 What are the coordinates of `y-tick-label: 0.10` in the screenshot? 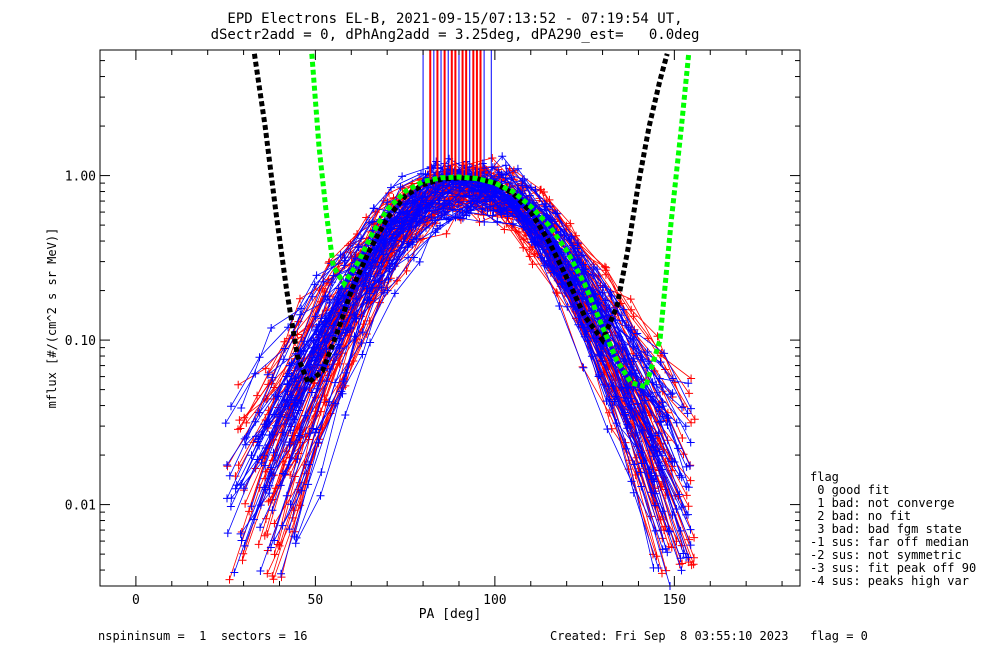 It's located at (80, 341).